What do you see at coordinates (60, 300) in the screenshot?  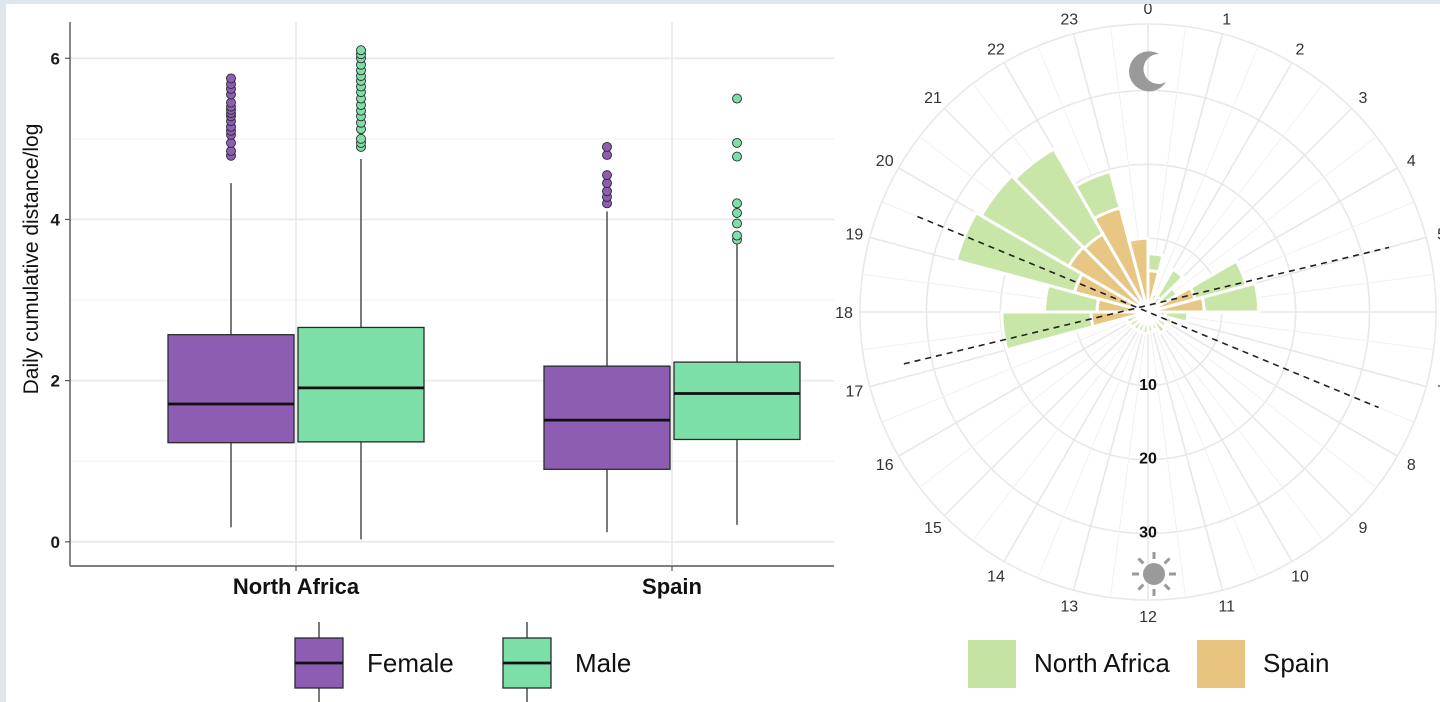 I see `boxplot-y-ticks: 0 2 4 6` at bounding box center [60, 300].